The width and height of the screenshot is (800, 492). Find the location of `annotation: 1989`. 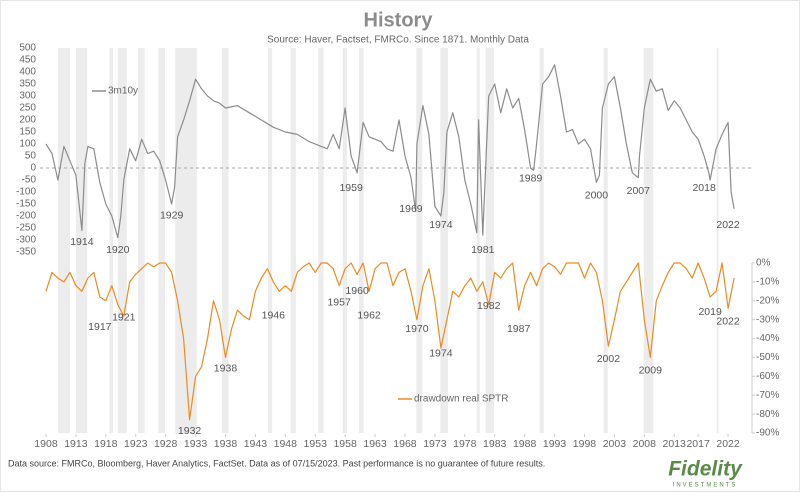

annotation: 1989 is located at coordinates (531, 178).